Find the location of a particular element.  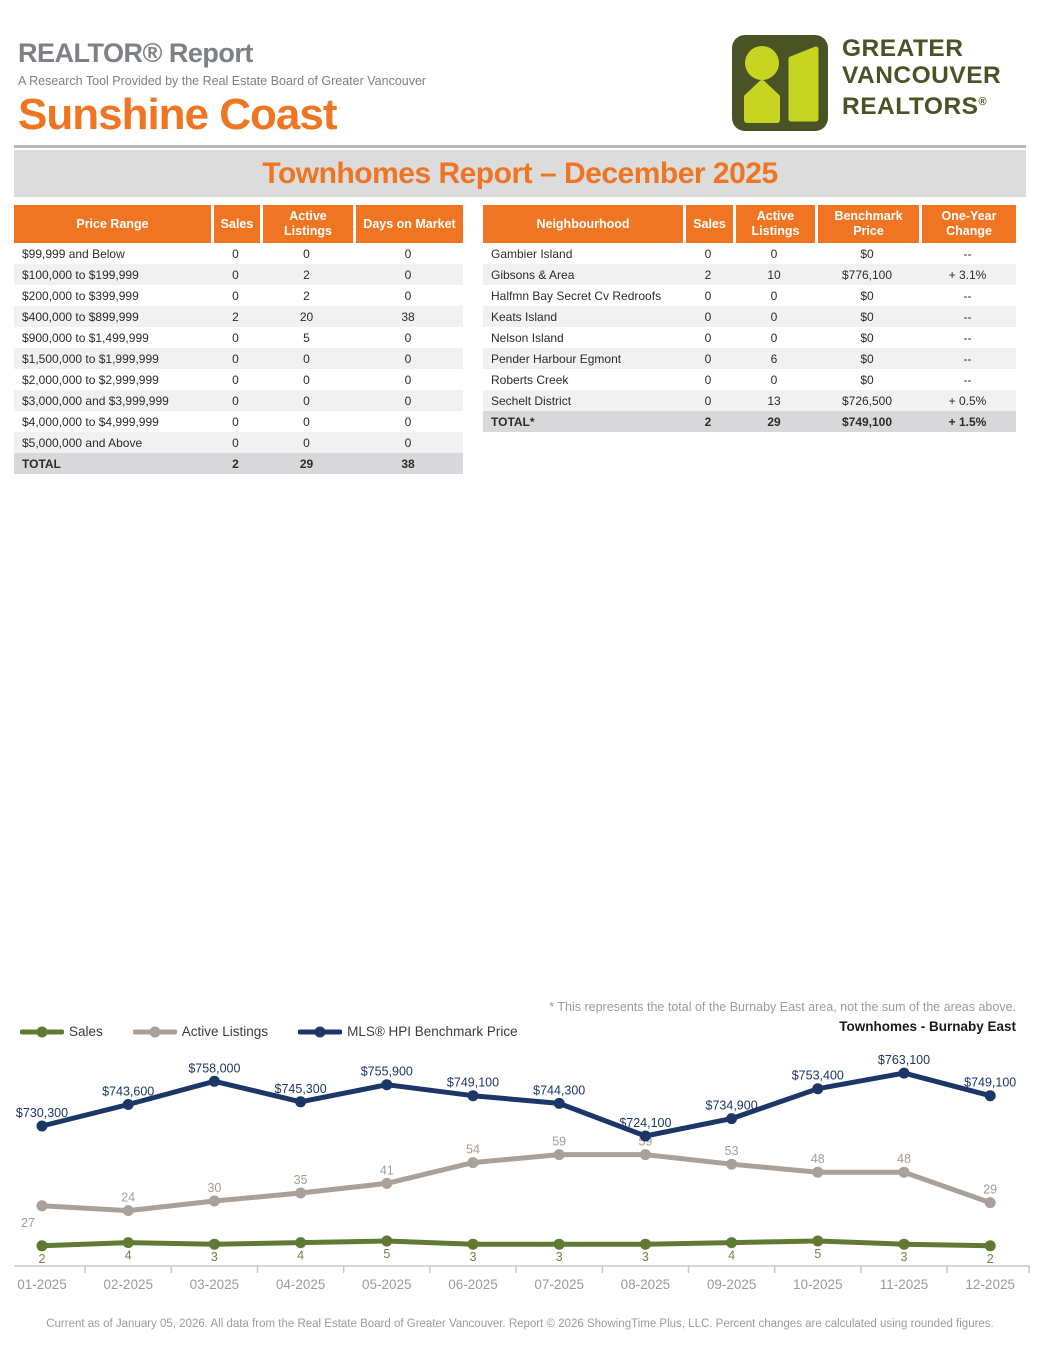

table-row: Nelson Island 0 0 $0 -- is located at coordinates (749, 337).